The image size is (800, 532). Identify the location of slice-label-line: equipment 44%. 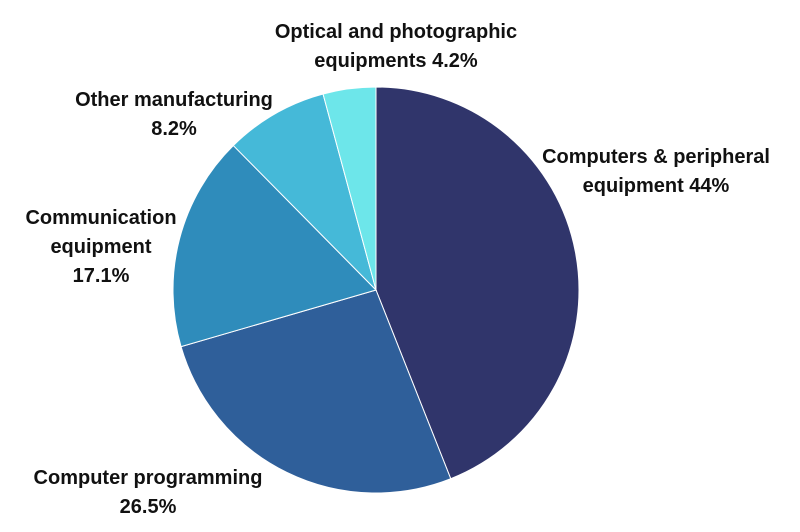
(656, 186).